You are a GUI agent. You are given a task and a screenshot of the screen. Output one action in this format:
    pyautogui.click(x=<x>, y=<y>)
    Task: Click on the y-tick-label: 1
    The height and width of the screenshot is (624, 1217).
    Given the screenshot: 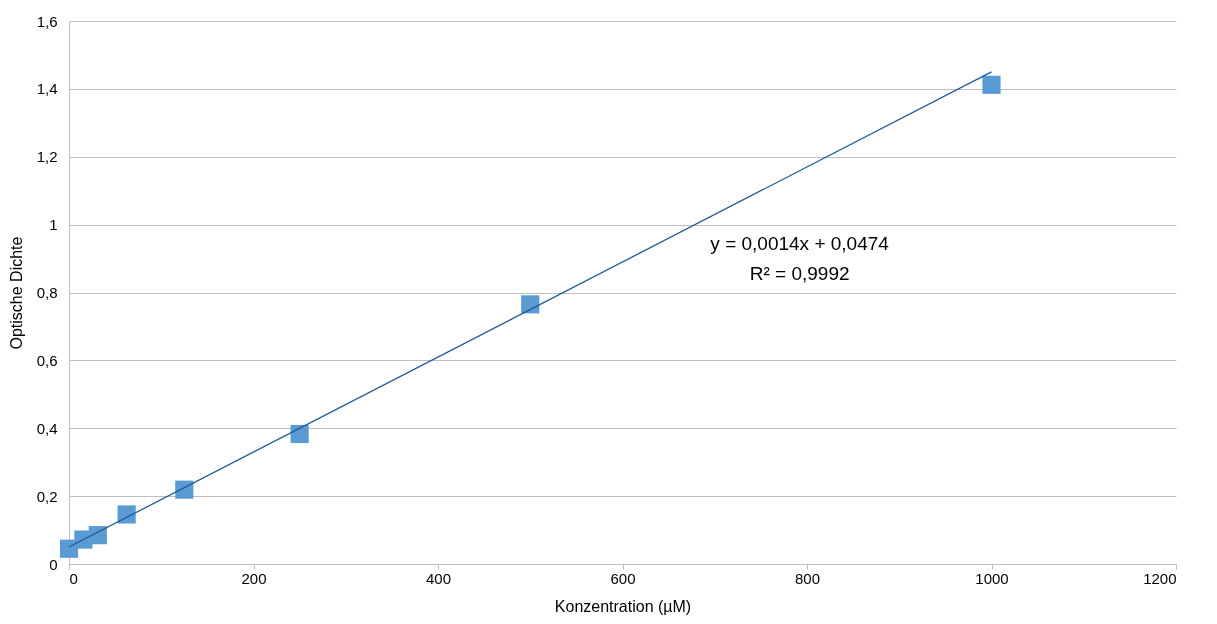 What is the action you would take?
    pyautogui.click(x=53, y=225)
    